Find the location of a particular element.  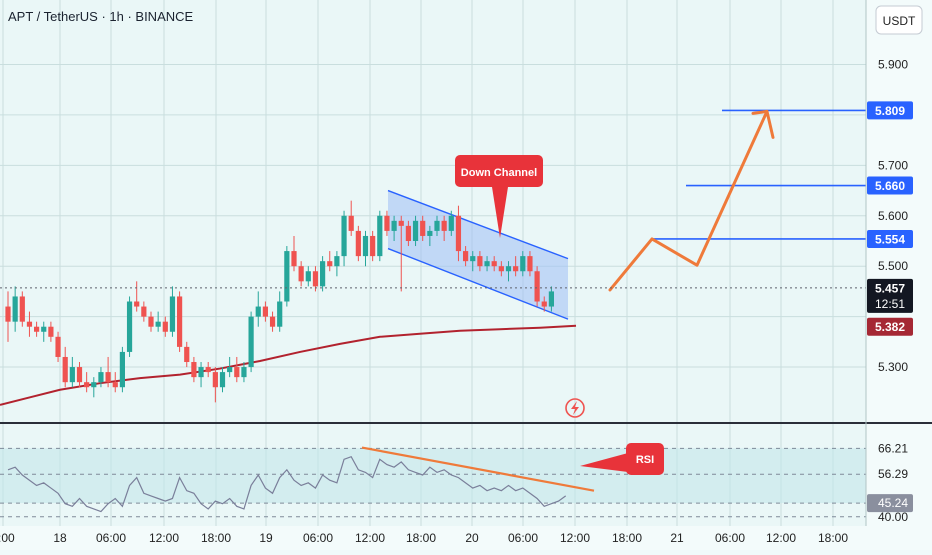

projection-line is located at coordinates (688, 200).